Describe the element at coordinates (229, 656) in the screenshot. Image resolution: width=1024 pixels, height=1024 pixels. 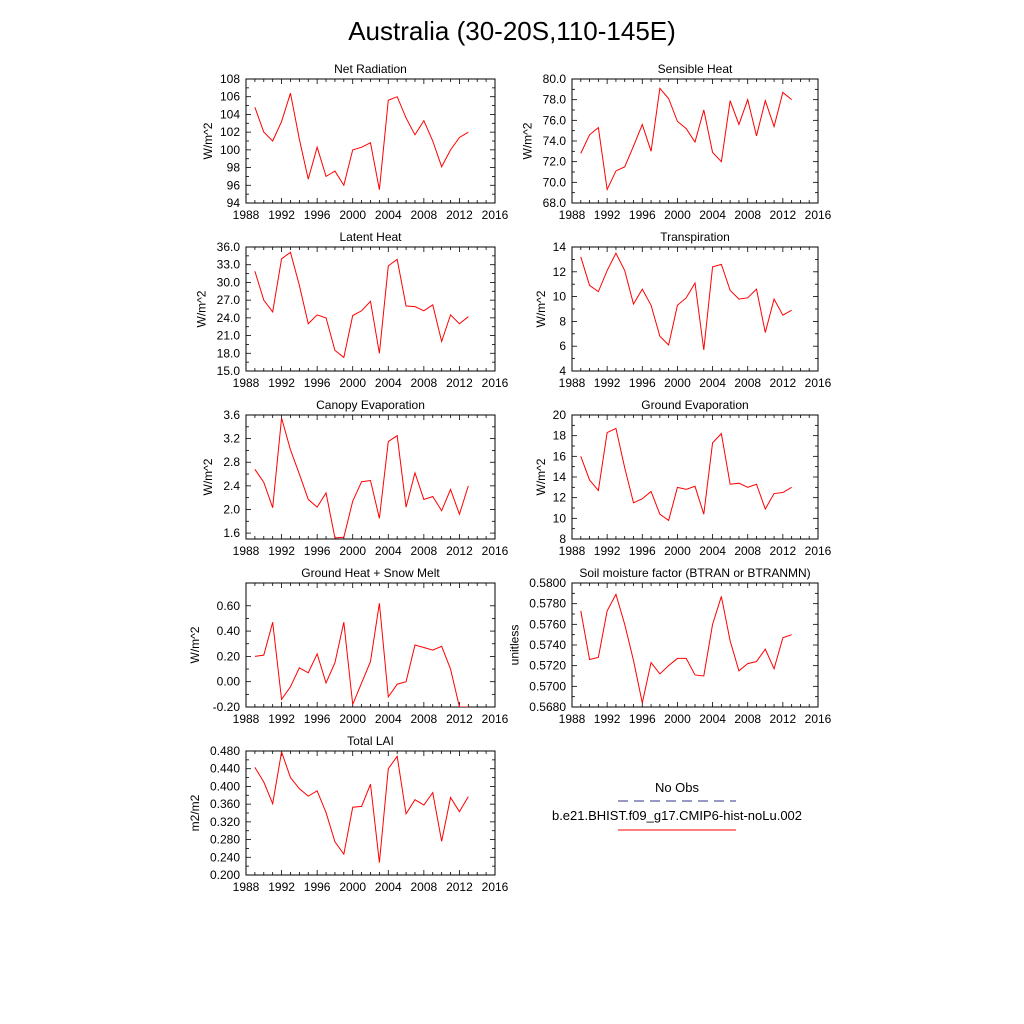
I see `y-tick-label: 0.20` at that location.